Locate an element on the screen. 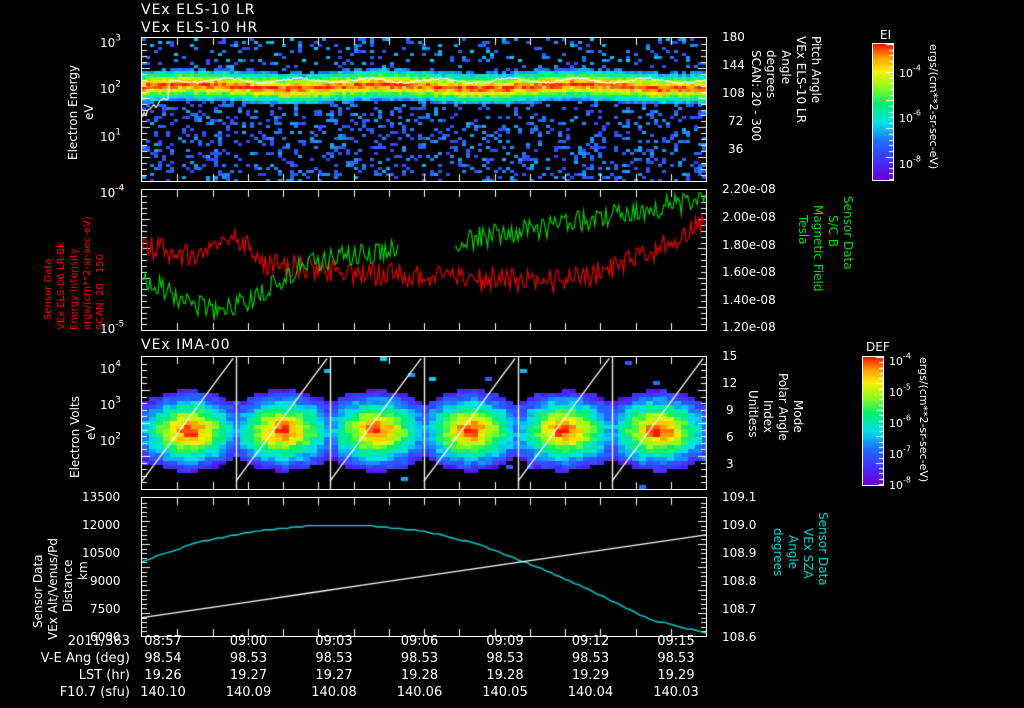 The height and width of the screenshot is (708, 1024). panel1-right-tick-180: 180 is located at coordinates (733, 37).